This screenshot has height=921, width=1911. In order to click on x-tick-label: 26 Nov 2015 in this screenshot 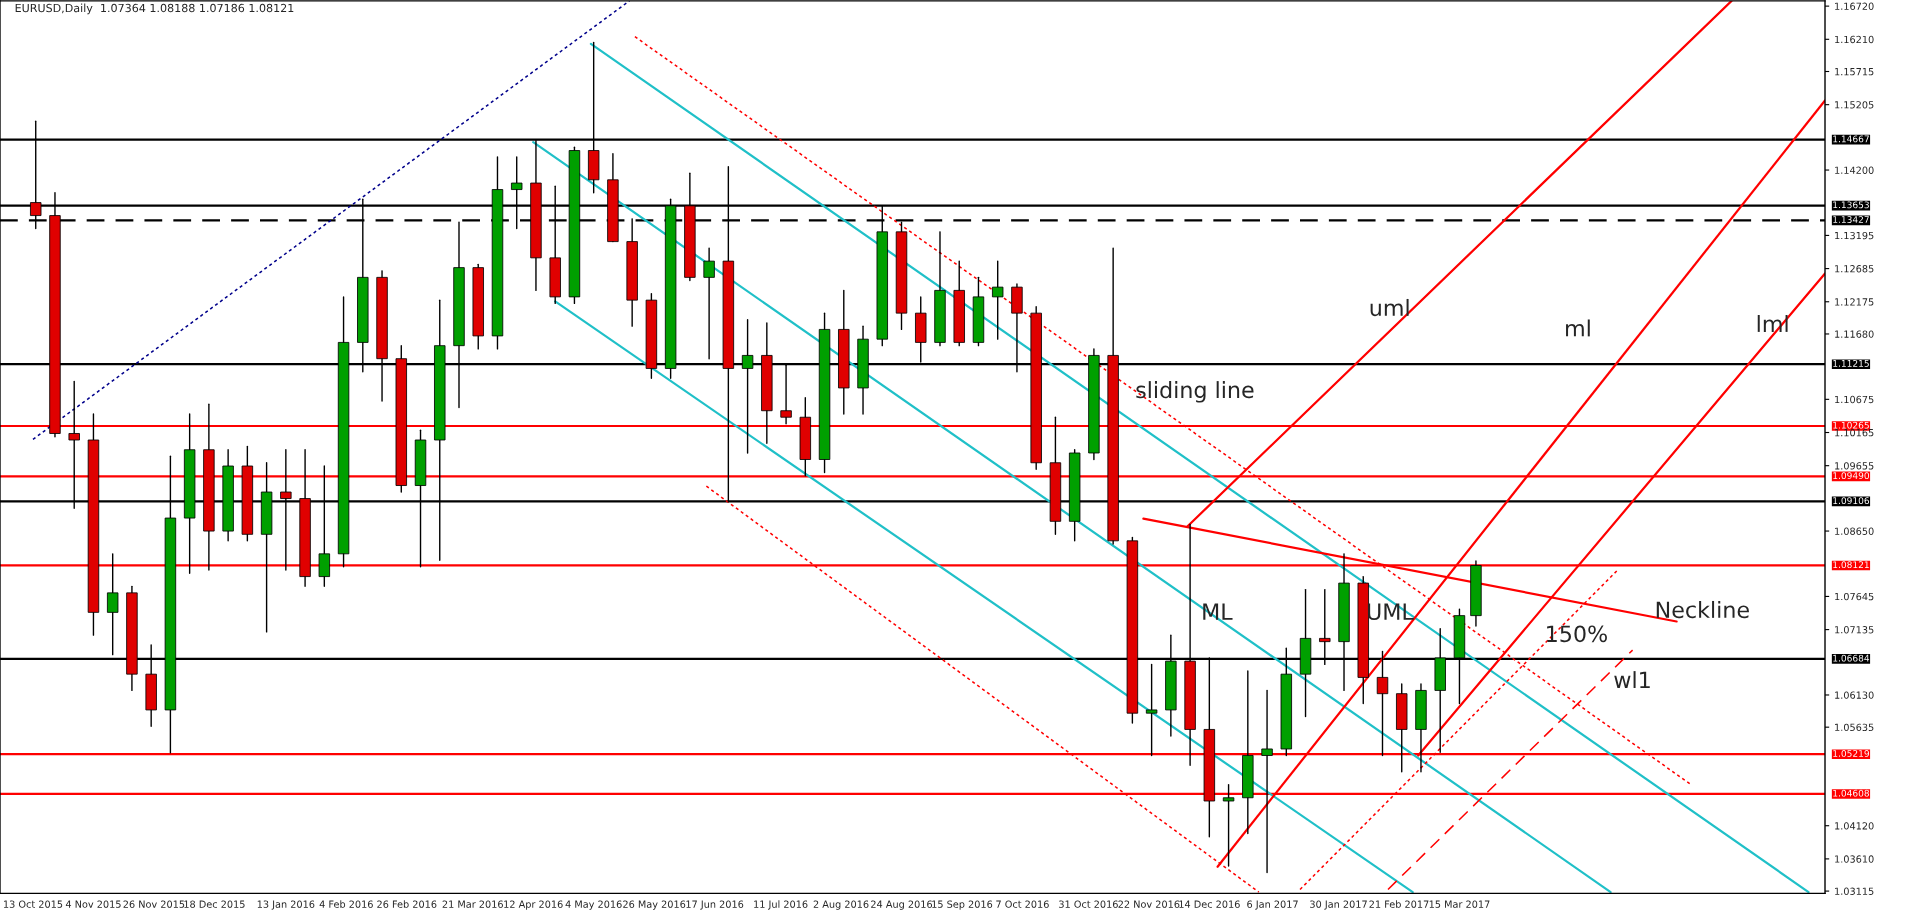, I will do `click(154, 904)`.